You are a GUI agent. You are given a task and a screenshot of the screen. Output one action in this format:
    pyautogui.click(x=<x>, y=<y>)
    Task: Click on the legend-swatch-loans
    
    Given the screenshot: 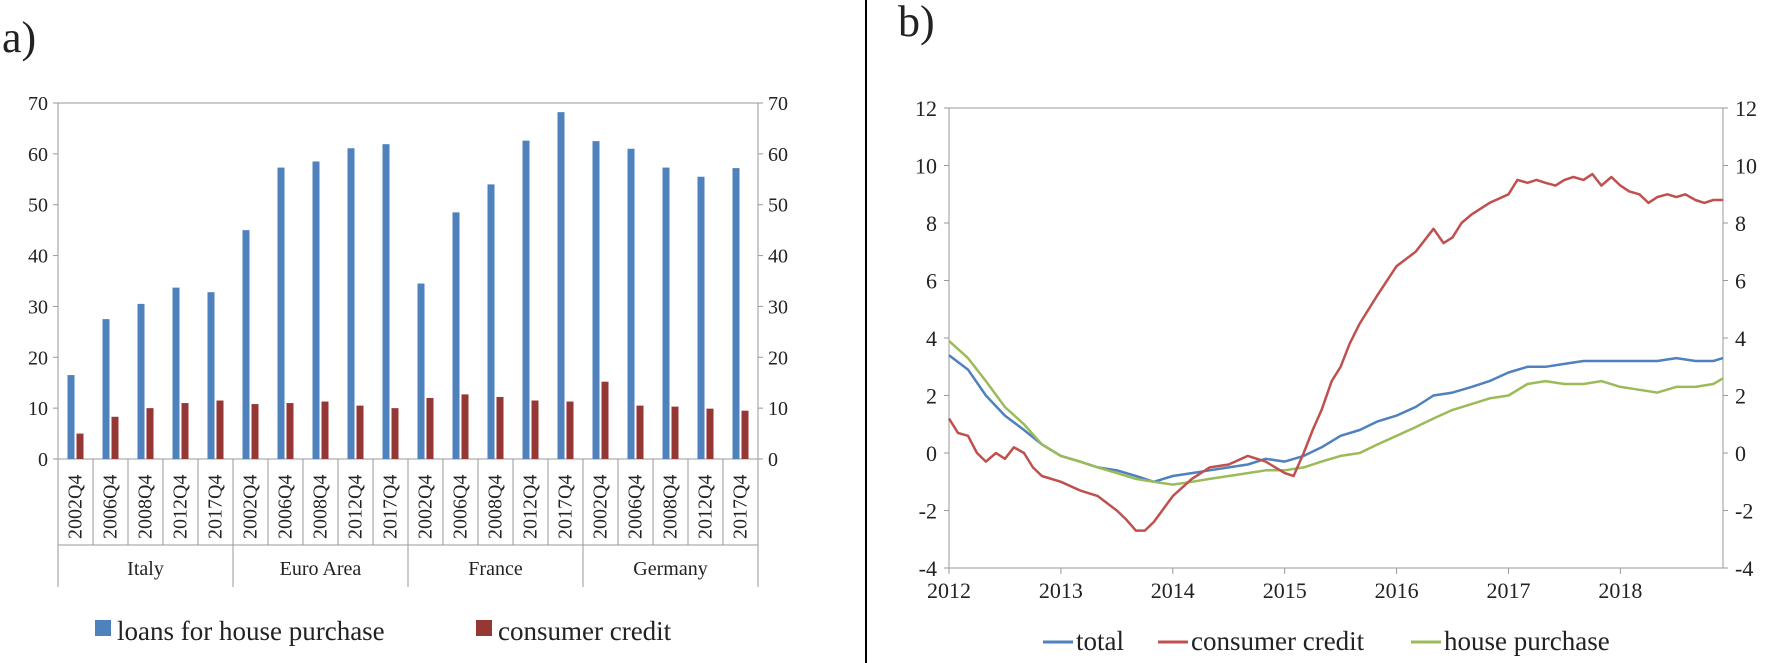 What is the action you would take?
    pyautogui.click(x=103, y=628)
    